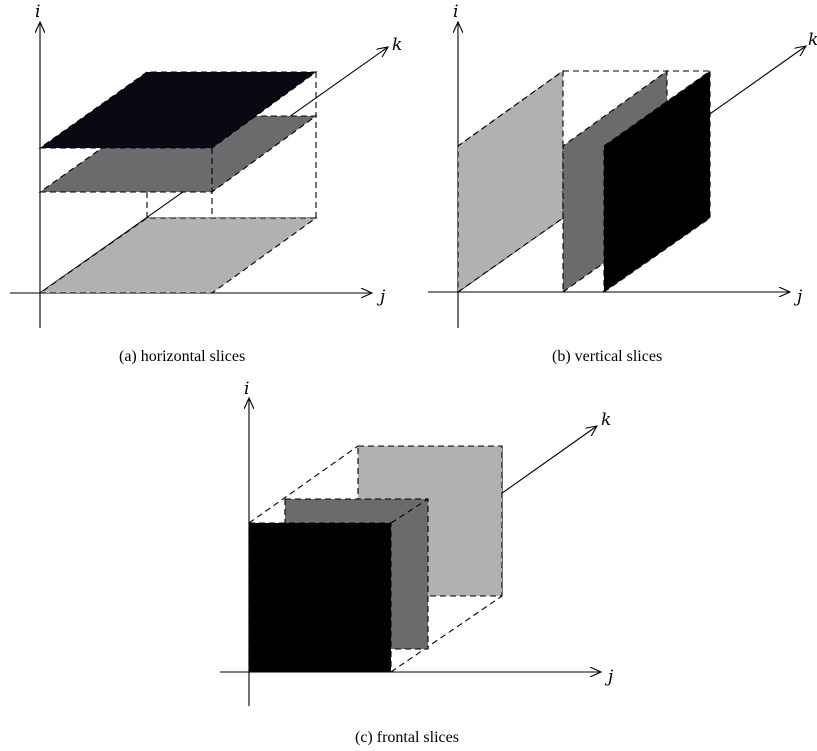 This screenshot has height=751, width=817. Describe the element at coordinates (812, 40) in the screenshot. I see `k-axis-label-b: k` at that location.